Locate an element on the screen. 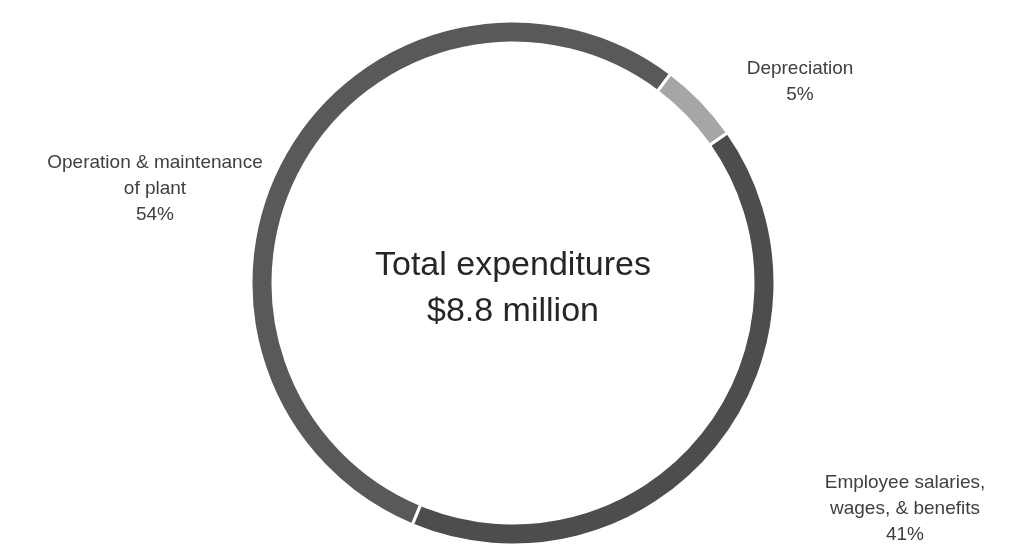 The height and width of the screenshot is (552, 1027). data-label: 5% is located at coordinates (800, 93).